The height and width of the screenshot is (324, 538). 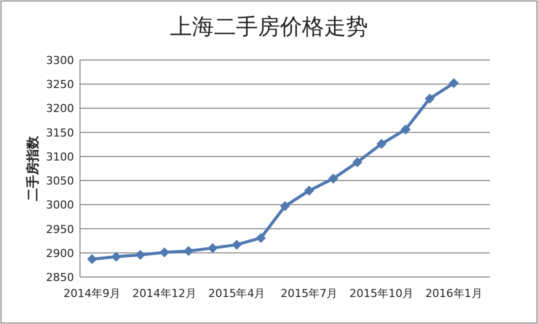 I want to click on y-axis-title: 二手房指数, so click(x=33, y=168).